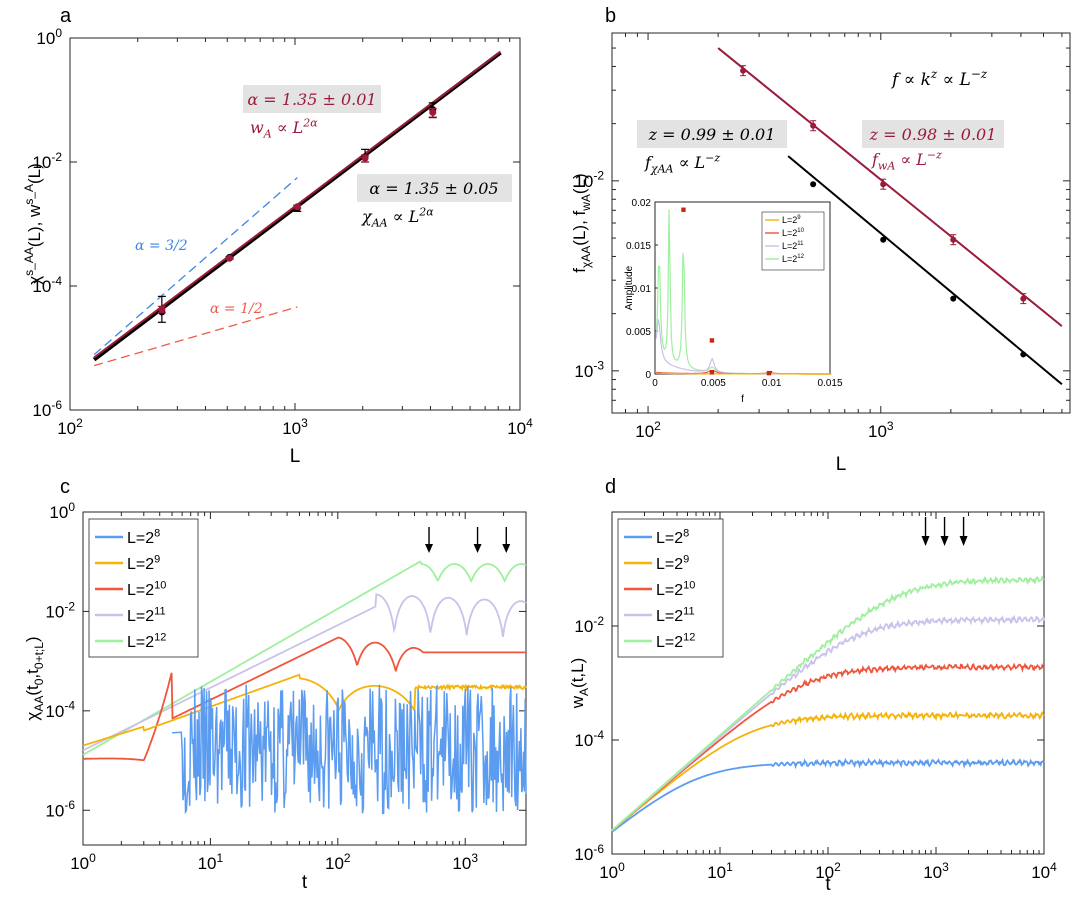  What do you see at coordinates (791, 220) in the screenshot?
I see `inset-legend-label: L=29​` at bounding box center [791, 220].